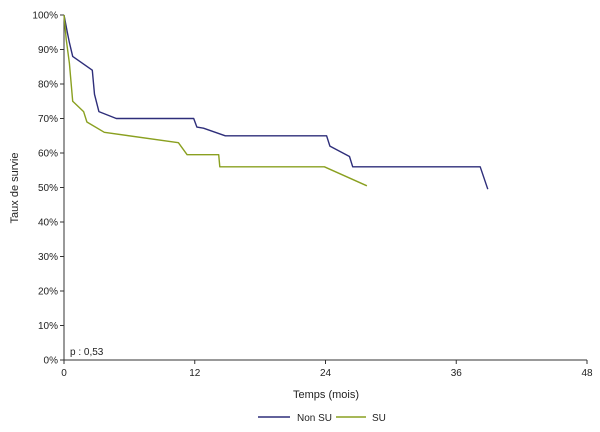 The height and width of the screenshot is (432, 600). I want to click on x-tick-label: 24, so click(326, 373).